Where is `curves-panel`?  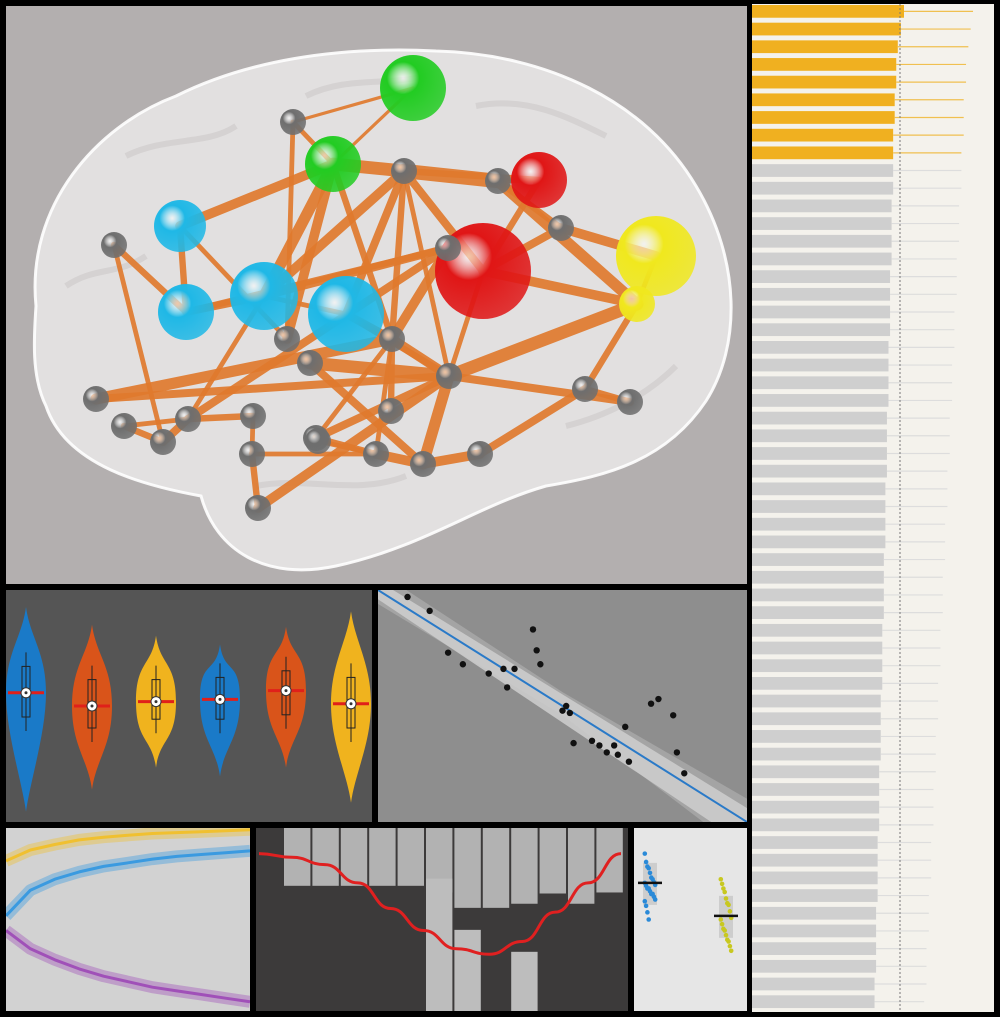
curves-panel is located at coordinates (128, 919).